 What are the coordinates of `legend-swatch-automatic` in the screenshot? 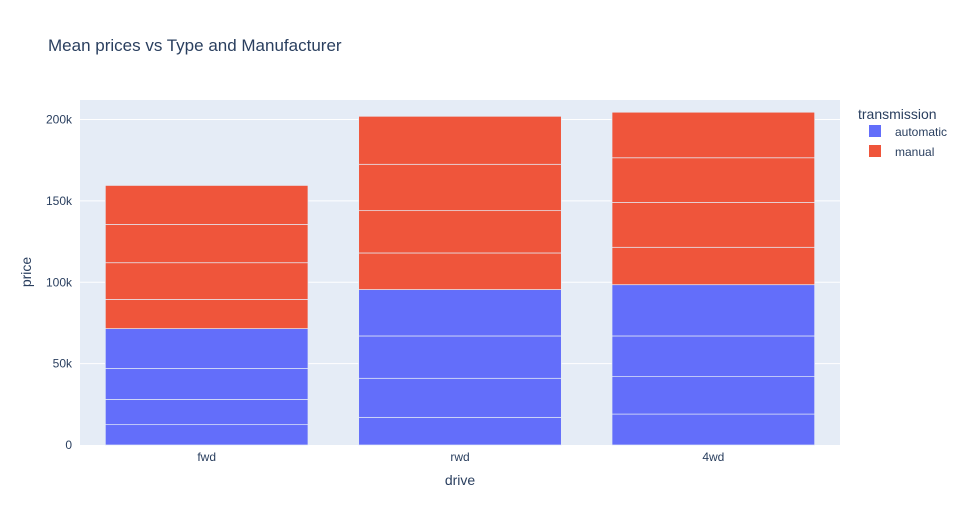 It's located at (875, 131).